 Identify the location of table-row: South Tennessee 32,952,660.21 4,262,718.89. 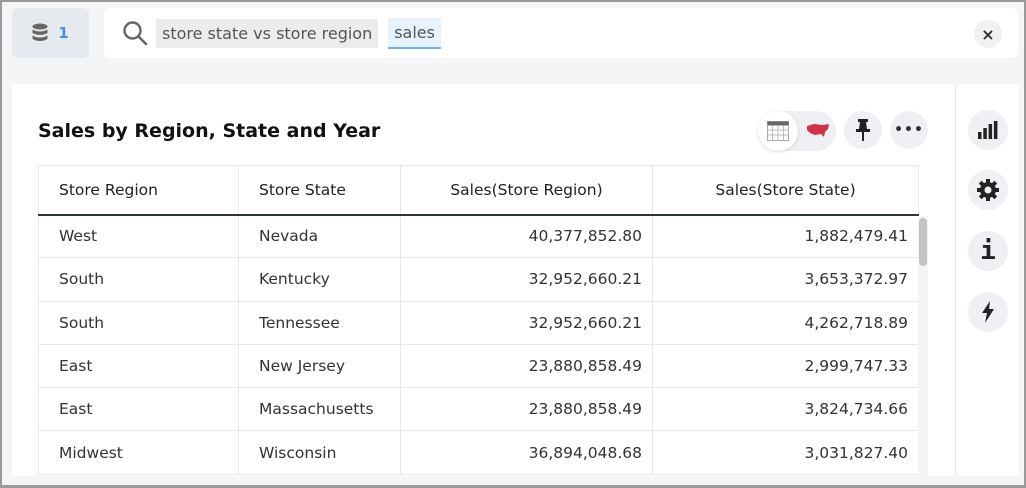
(478, 323).